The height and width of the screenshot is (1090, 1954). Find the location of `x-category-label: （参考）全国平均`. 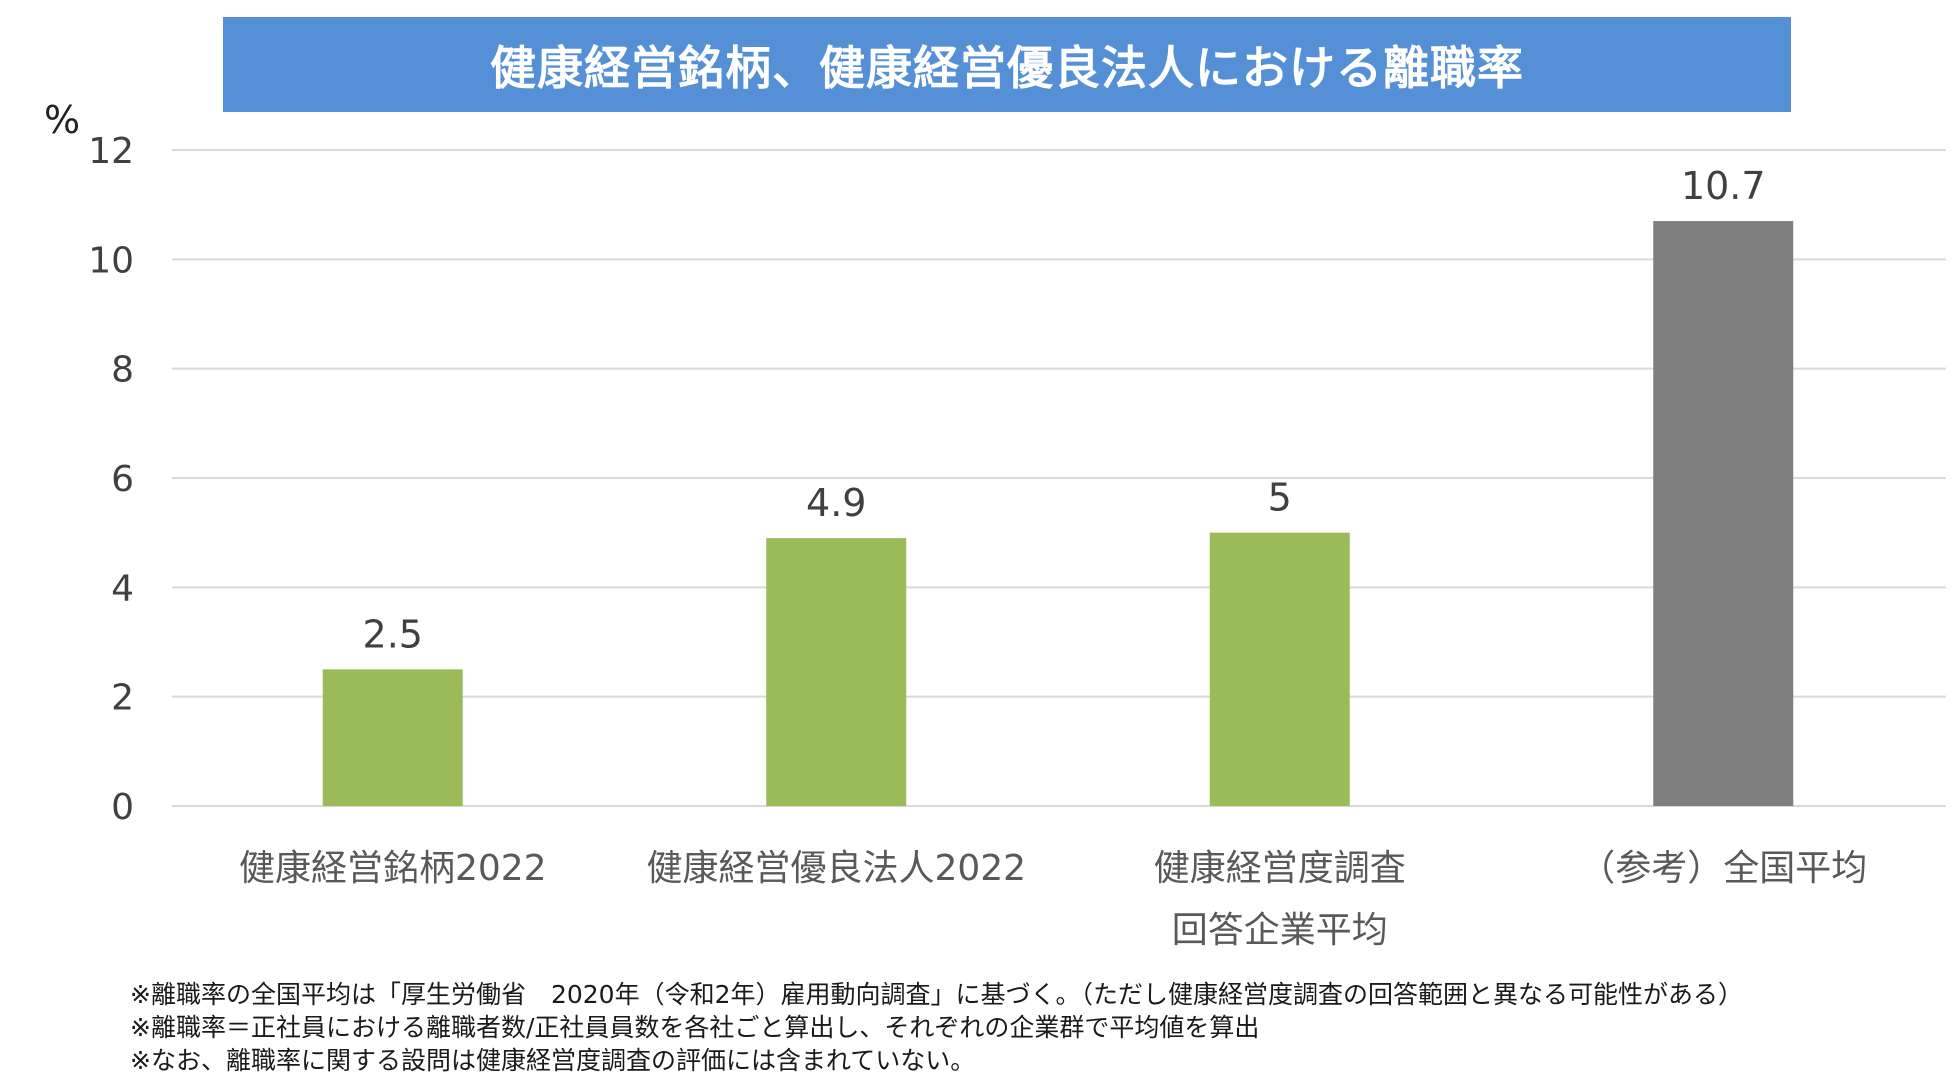

x-category-label: （参考）全国平均 is located at coordinates (1723, 868).